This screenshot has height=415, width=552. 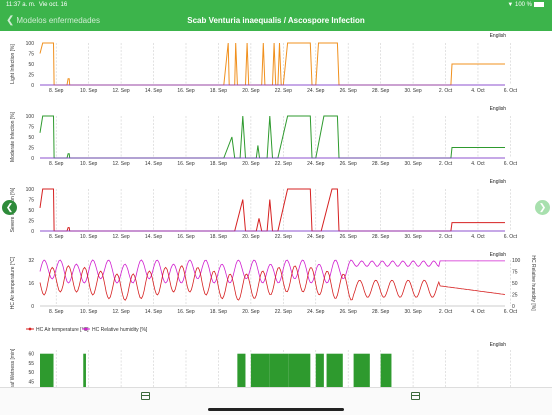 What do you see at coordinates (120, 330) in the screenshot?
I see `legend-label: HC Relative humidity [%]` at bounding box center [120, 330].